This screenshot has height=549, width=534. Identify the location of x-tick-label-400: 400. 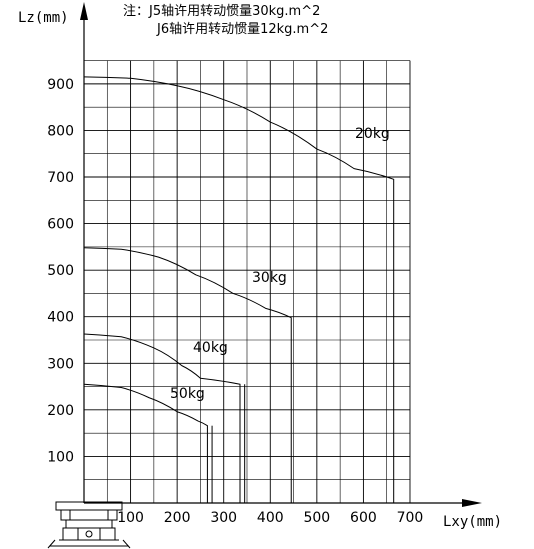
(270, 518).